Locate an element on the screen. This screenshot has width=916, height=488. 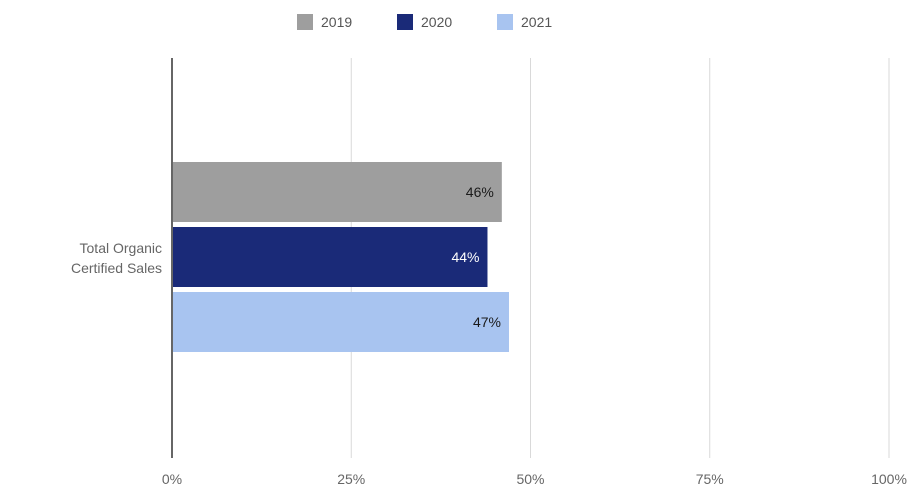
legend-swatch-2019 is located at coordinates (305, 22).